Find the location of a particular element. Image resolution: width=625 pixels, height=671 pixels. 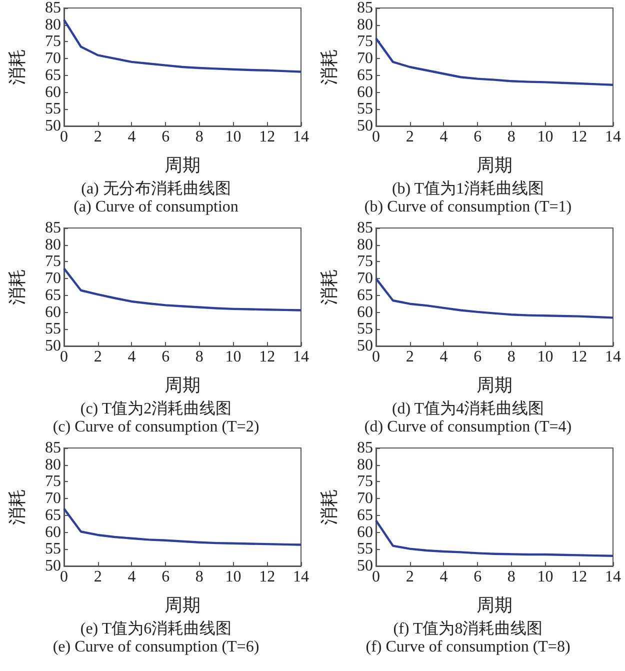

text: (f) T值为8消耗曲线图 is located at coordinates (468, 629).